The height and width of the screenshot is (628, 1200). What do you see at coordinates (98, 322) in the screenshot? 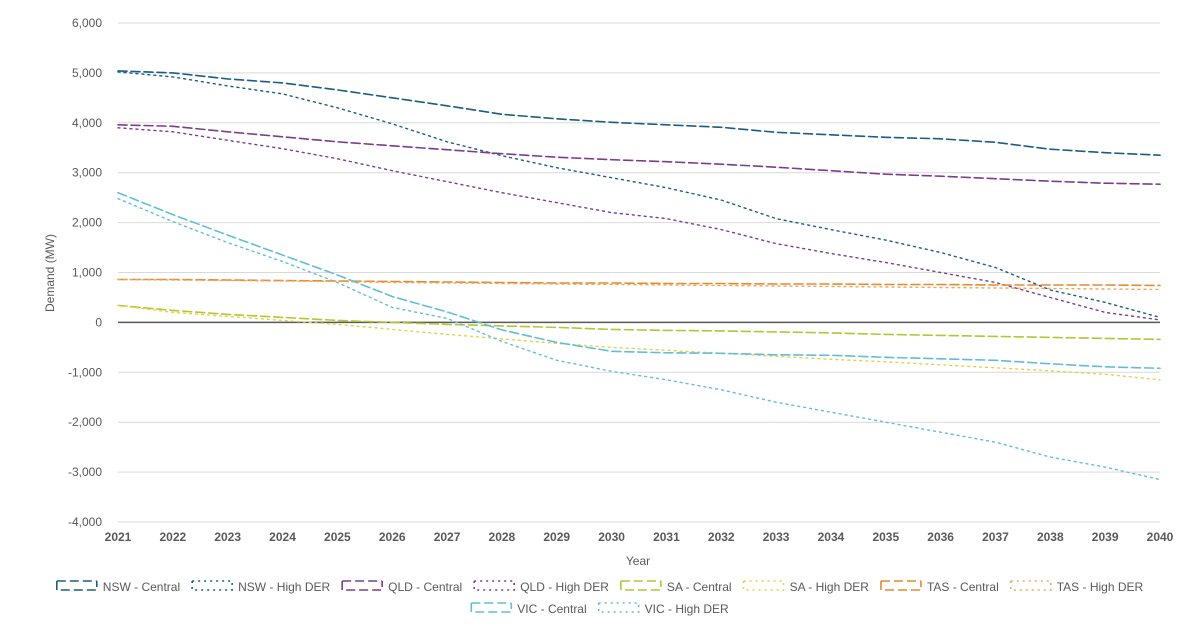
I see `y-tick-label: 0` at bounding box center [98, 322].